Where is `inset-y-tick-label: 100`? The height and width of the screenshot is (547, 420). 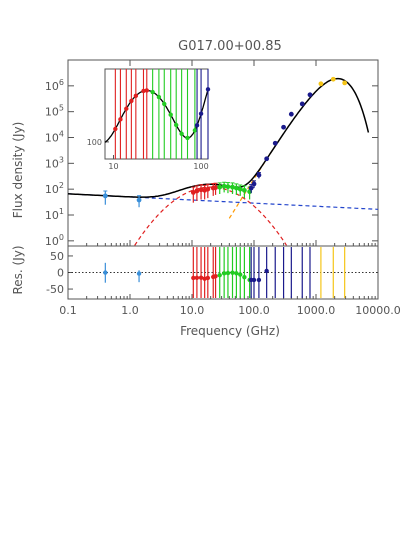 inset-y-tick-label: 100 is located at coordinates (94, 142).